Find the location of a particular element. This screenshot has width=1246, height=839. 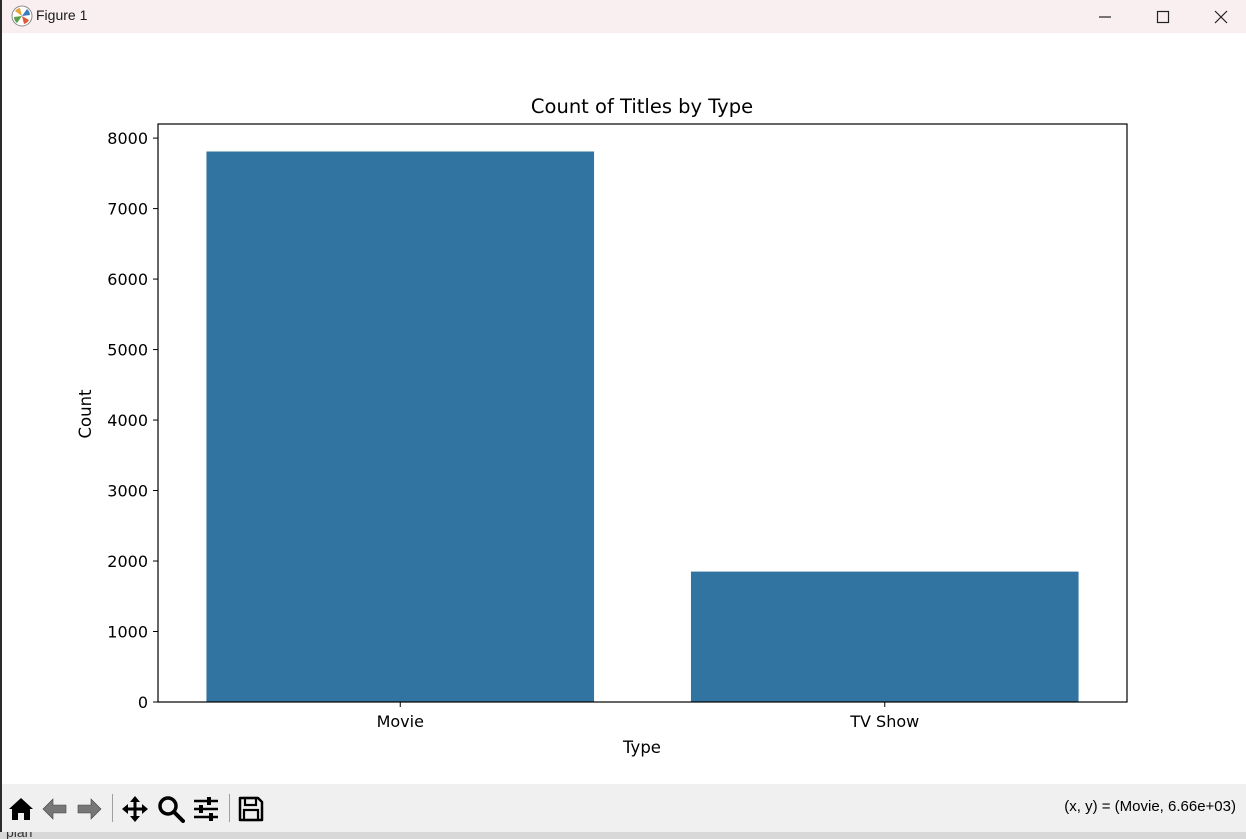

bar-tv-show is located at coordinates (884, 636).